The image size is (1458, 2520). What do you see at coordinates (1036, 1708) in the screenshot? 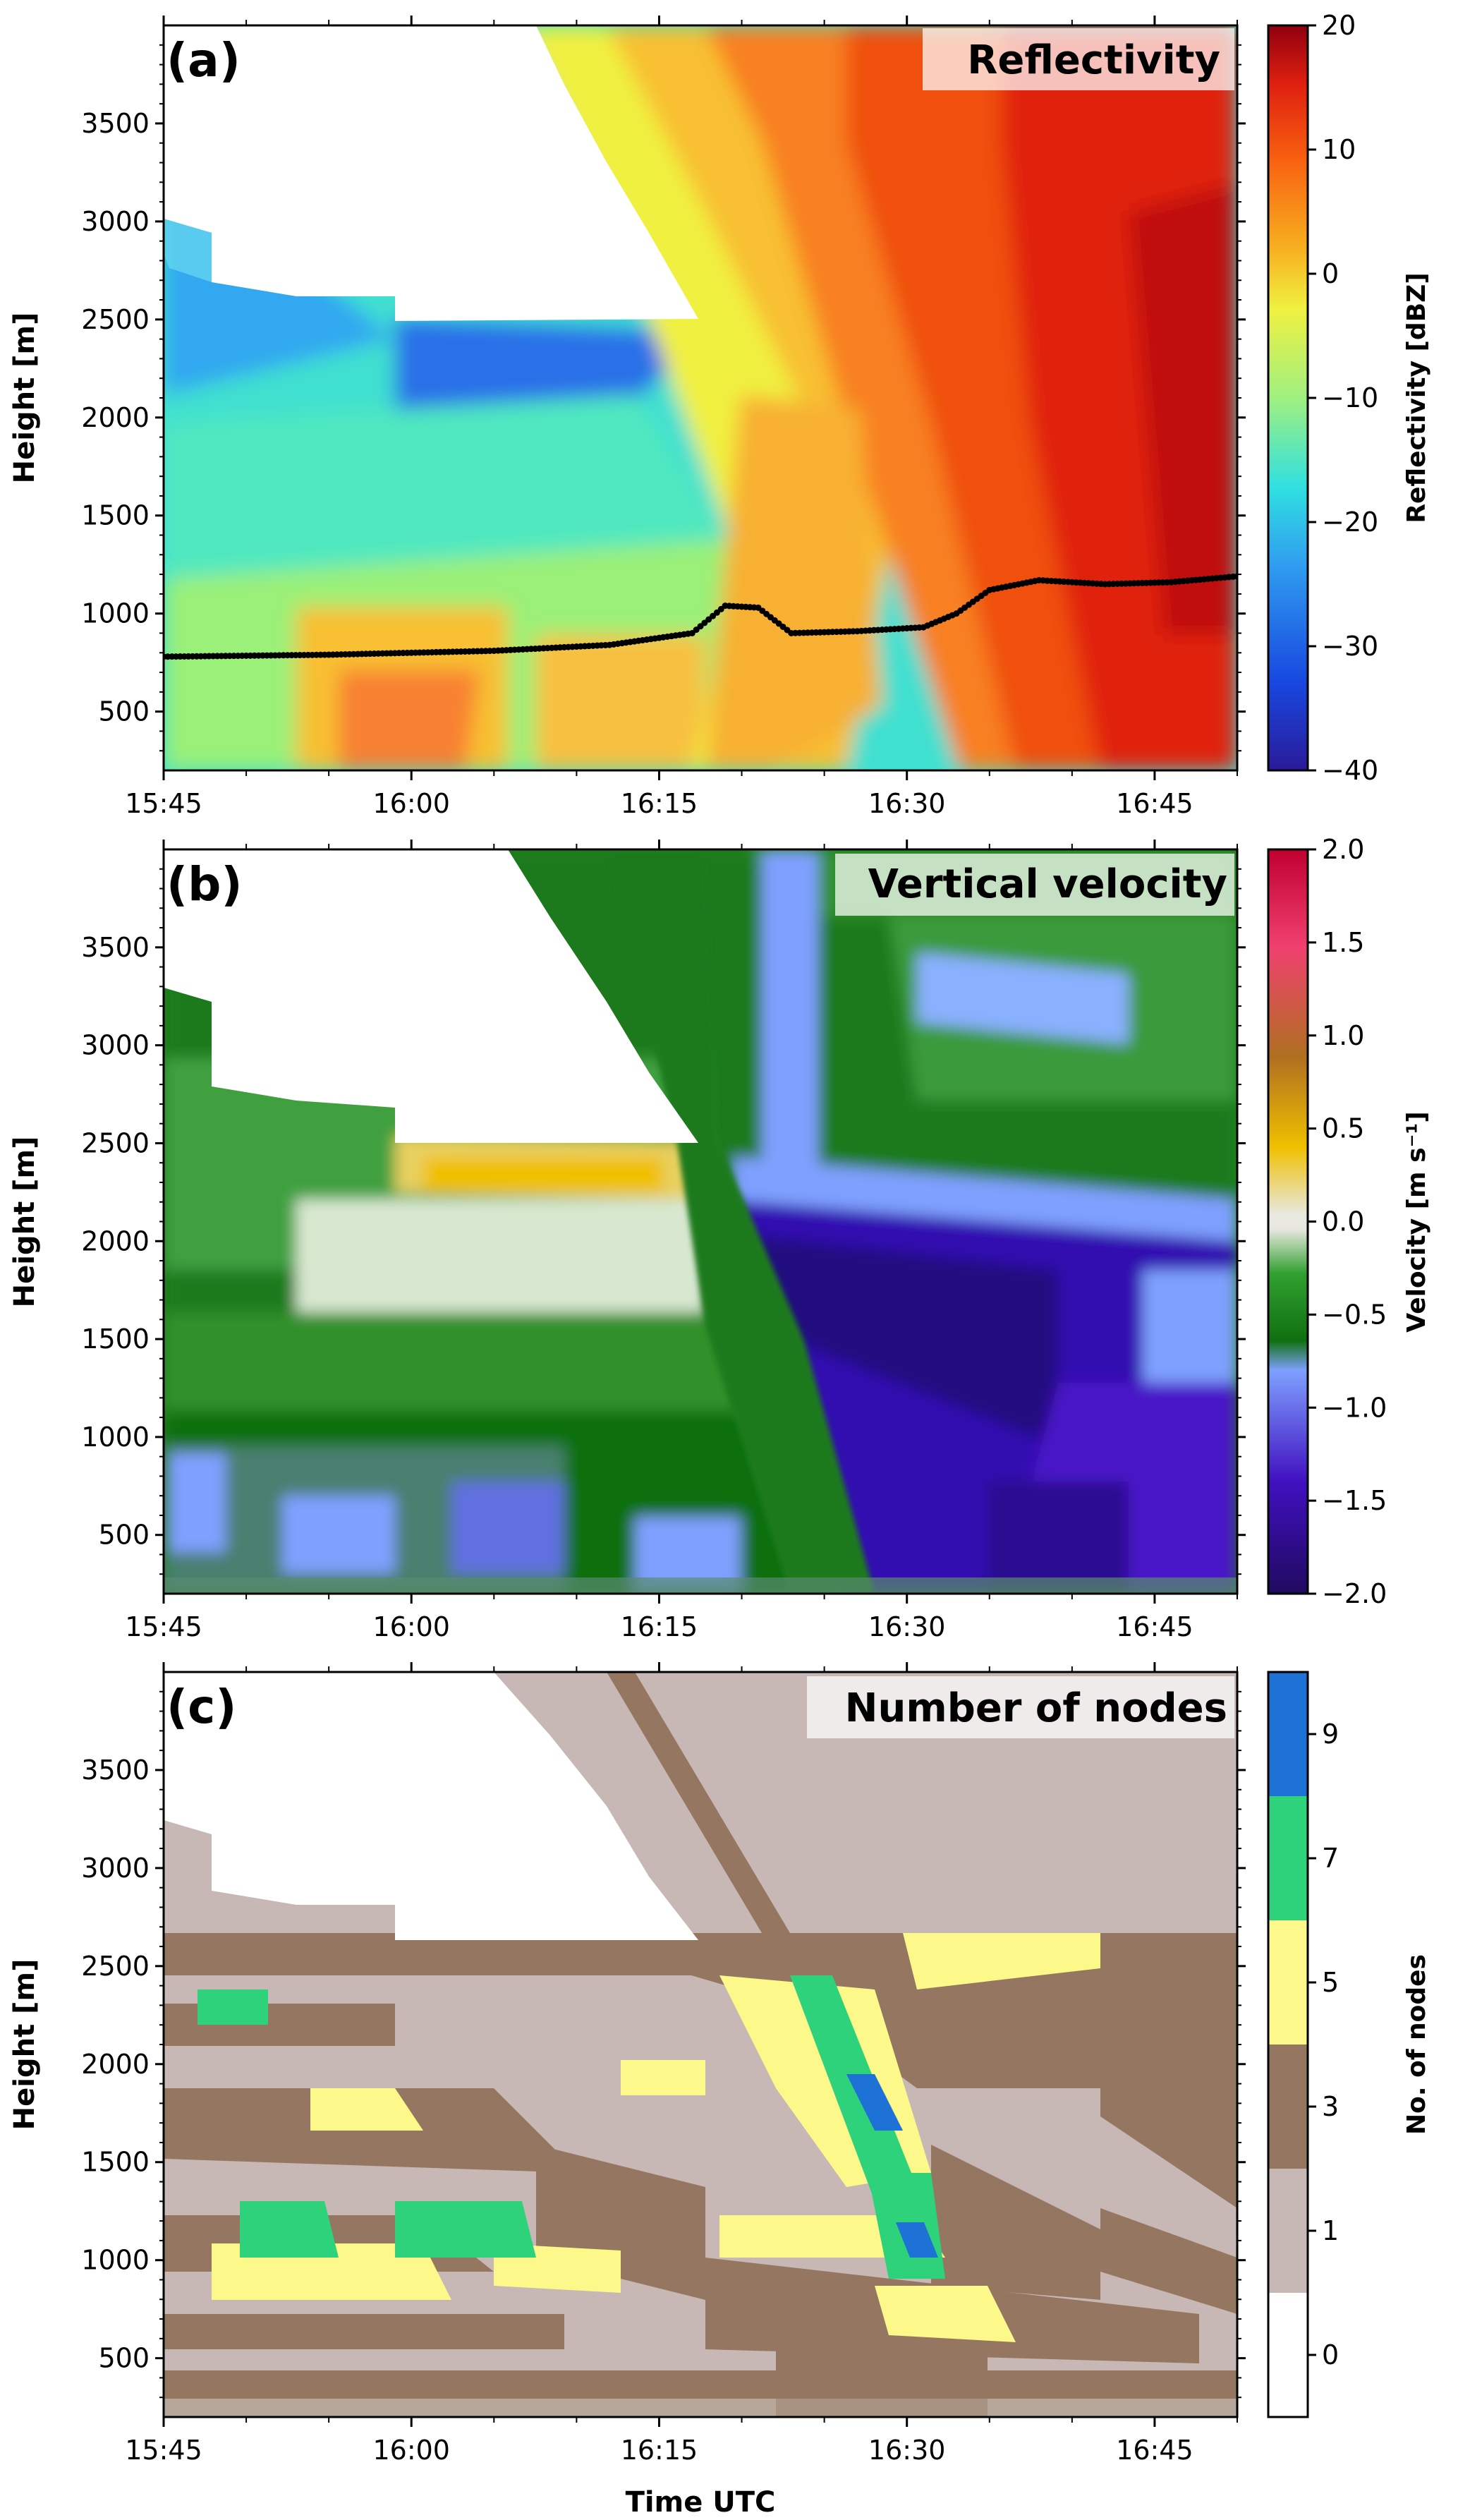
I see `panel-title-c: Number of nodes` at bounding box center [1036, 1708].